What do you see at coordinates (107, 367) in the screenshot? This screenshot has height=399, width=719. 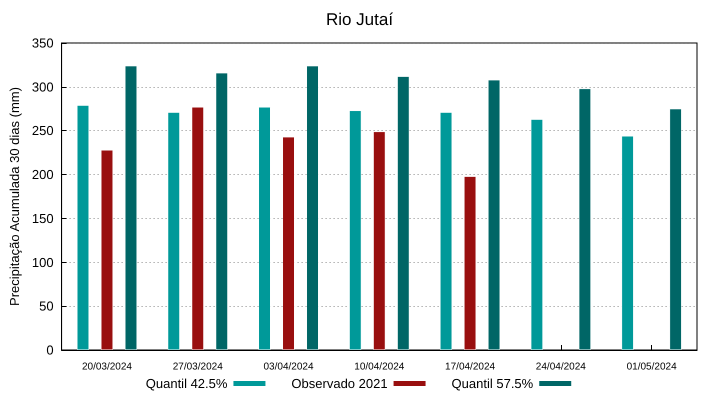 I see `x-tick-label: 20/03/2024` at bounding box center [107, 367].